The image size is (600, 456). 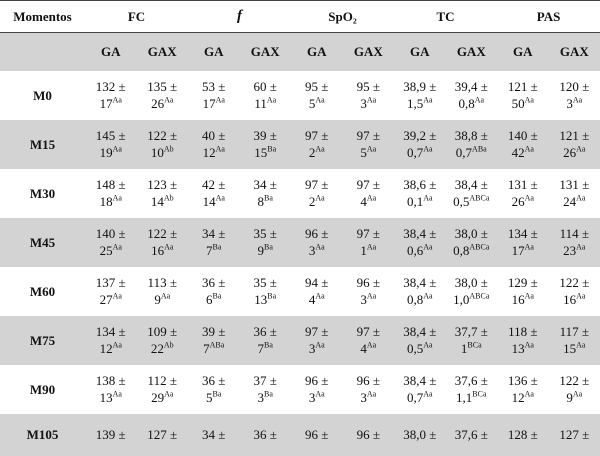 I want to click on empty-cell, so click(x=42, y=52).